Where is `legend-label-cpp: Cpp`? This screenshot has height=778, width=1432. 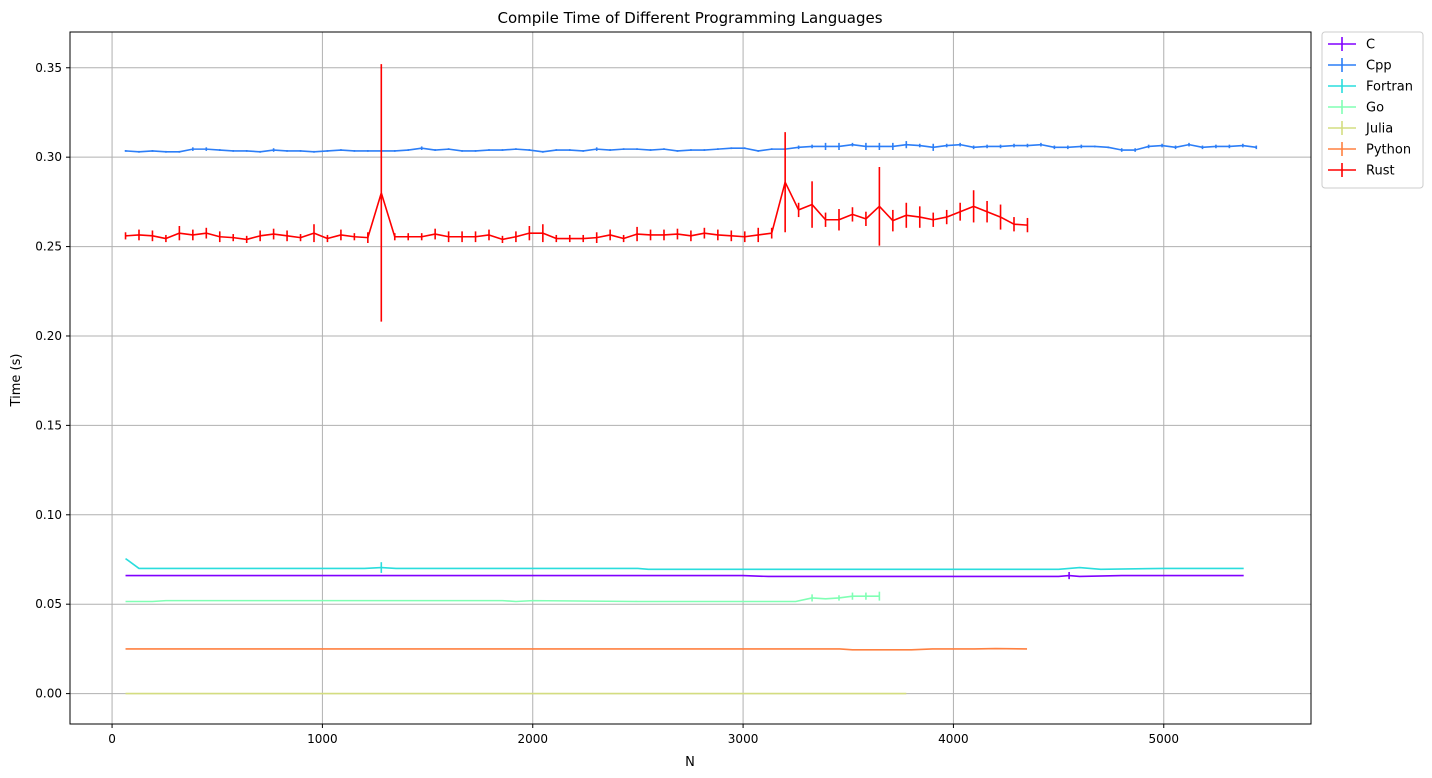
legend-label-cpp: Cpp is located at coordinates (1379, 66).